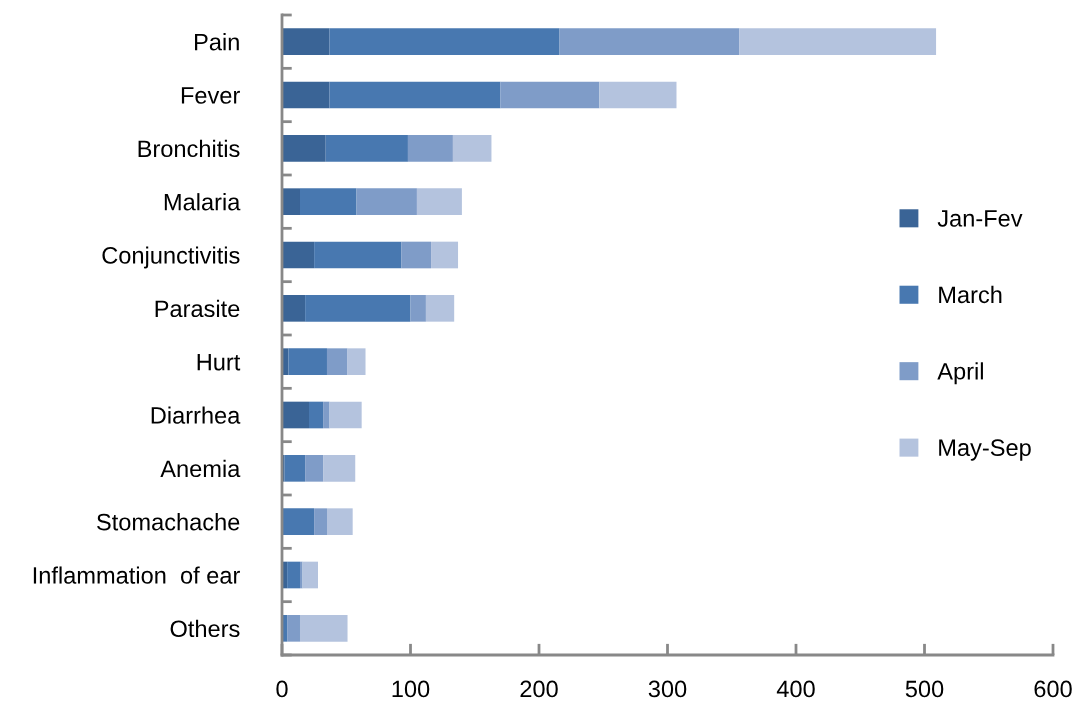  Describe the element at coordinates (197, 308) in the screenshot. I see `y-tick-label: Parasite` at that location.